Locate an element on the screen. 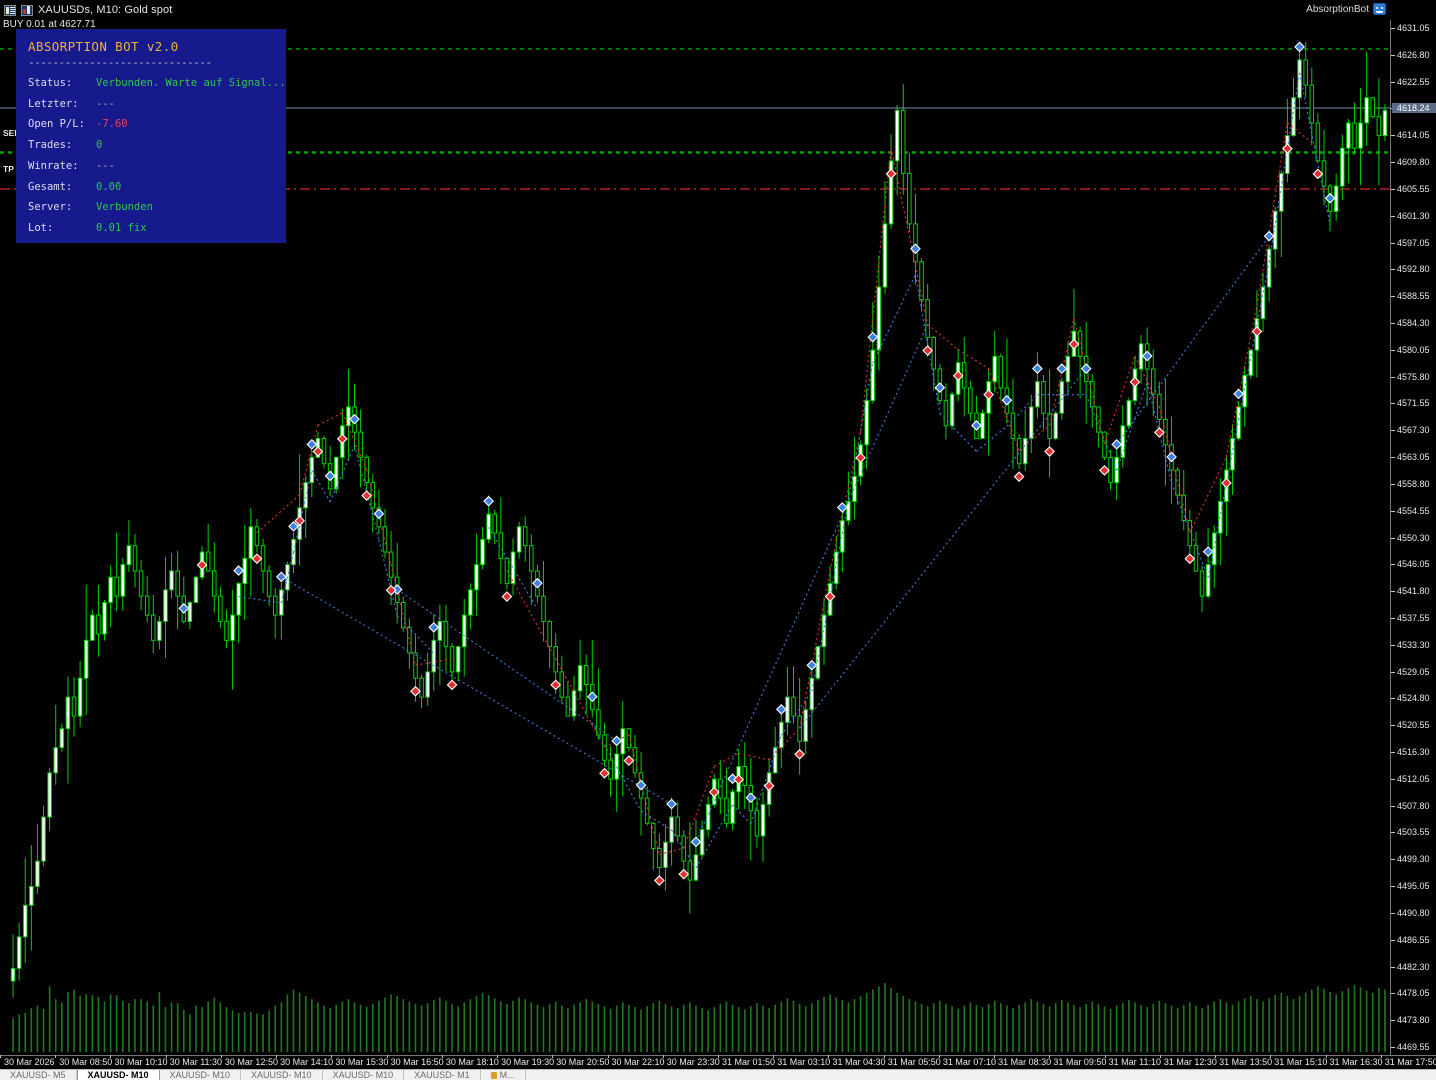  ea-smiley-icon is located at coordinates (1379, 9).